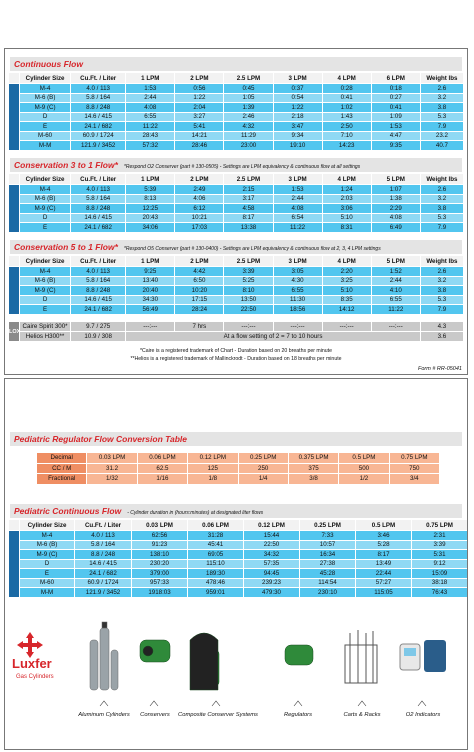  I want to click on cell: 6:55, so click(395, 299).